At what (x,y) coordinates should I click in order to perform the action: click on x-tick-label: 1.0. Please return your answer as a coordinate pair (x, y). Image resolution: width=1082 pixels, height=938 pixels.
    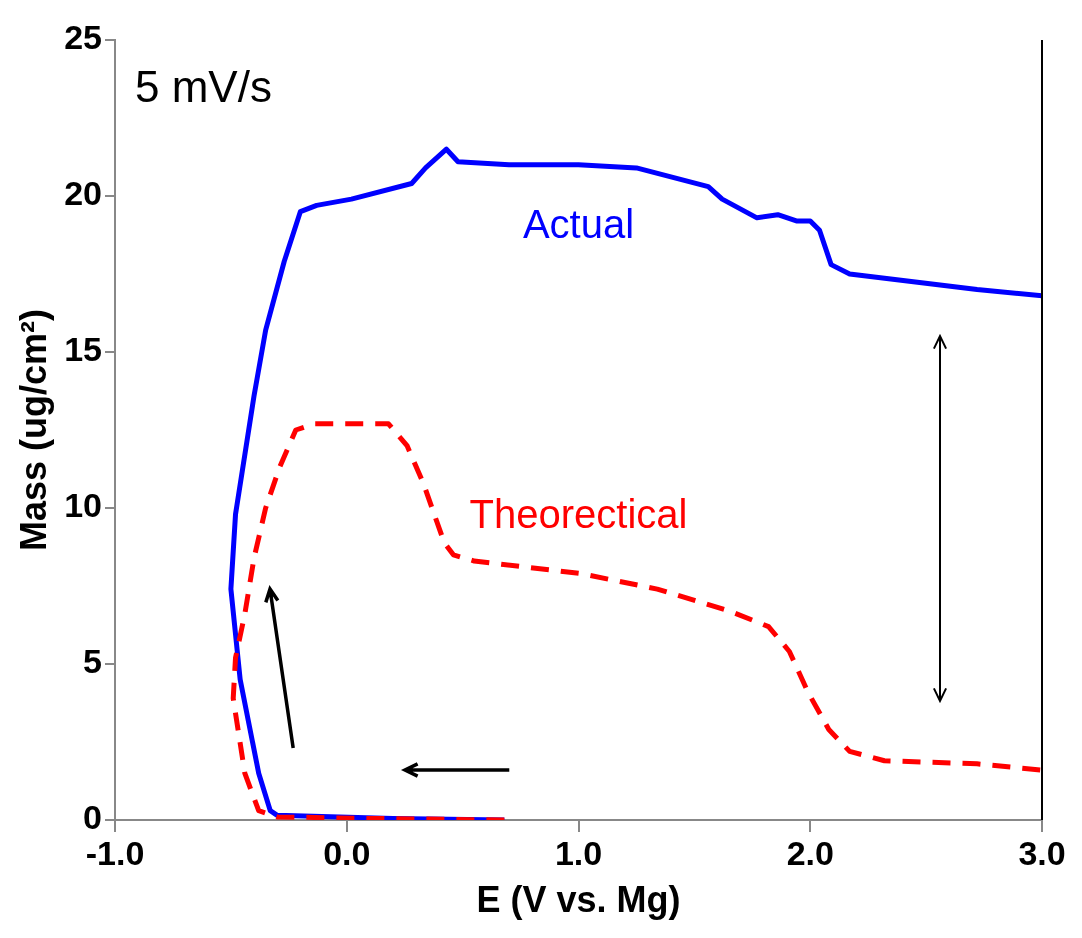
    Looking at the image, I should click on (578, 852).